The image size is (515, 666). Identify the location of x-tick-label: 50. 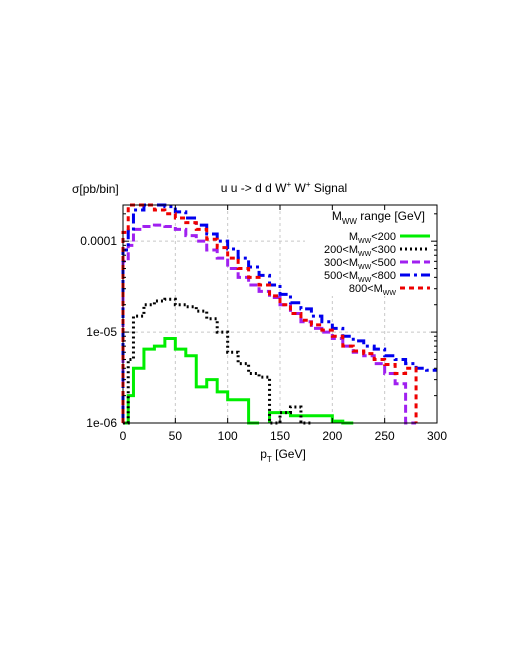
(176, 436).